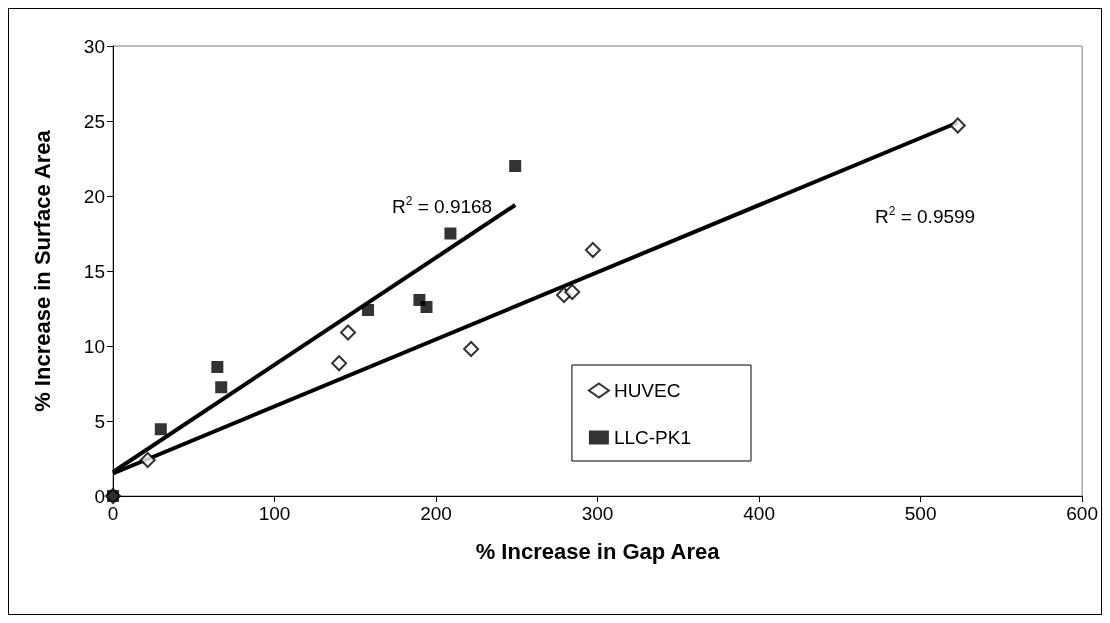 The height and width of the screenshot is (623, 1110). I want to click on legend-label: HUVEC, so click(647, 390).